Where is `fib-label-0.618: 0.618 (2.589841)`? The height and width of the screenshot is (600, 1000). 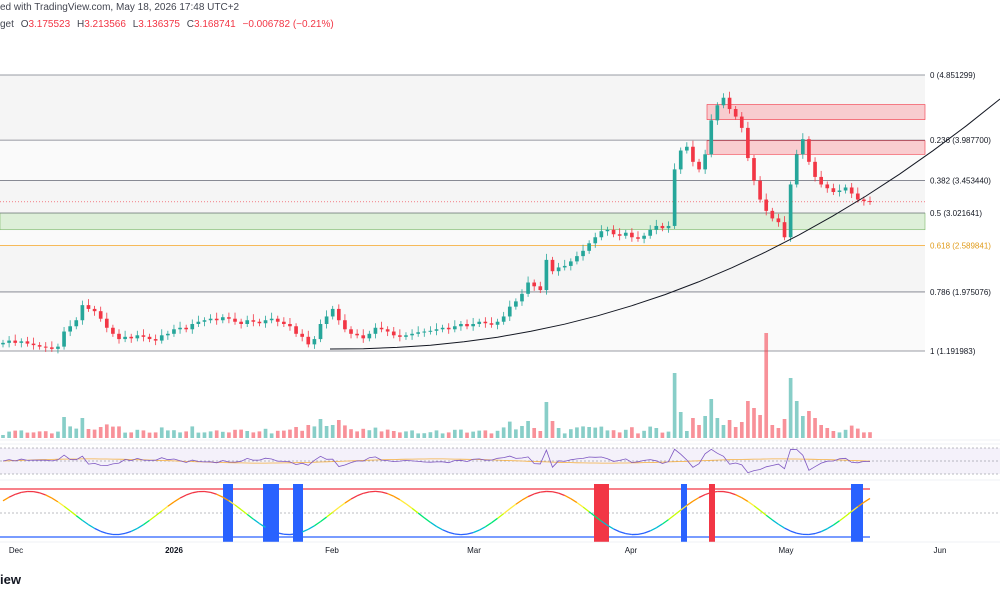
fib-label-0.618: 0.618 (2.589841) is located at coordinates (960, 246).